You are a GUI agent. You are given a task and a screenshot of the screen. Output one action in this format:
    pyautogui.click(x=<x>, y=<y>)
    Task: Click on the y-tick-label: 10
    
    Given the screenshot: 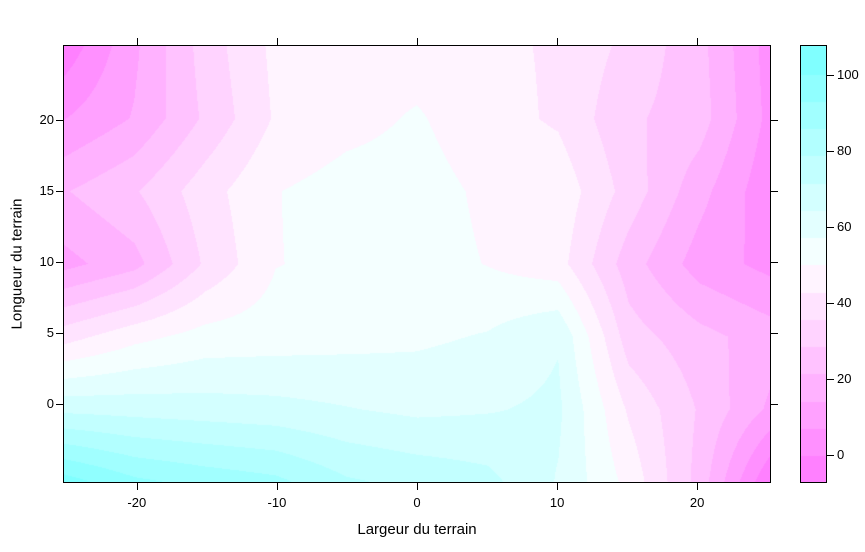 What is the action you would take?
    pyautogui.click(x=46, y=261)
    